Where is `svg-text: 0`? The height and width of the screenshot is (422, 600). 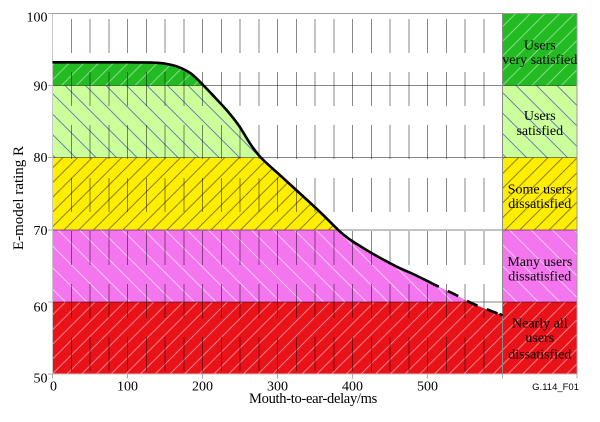
svg-text: 0 is located at coordinates (53, 386).